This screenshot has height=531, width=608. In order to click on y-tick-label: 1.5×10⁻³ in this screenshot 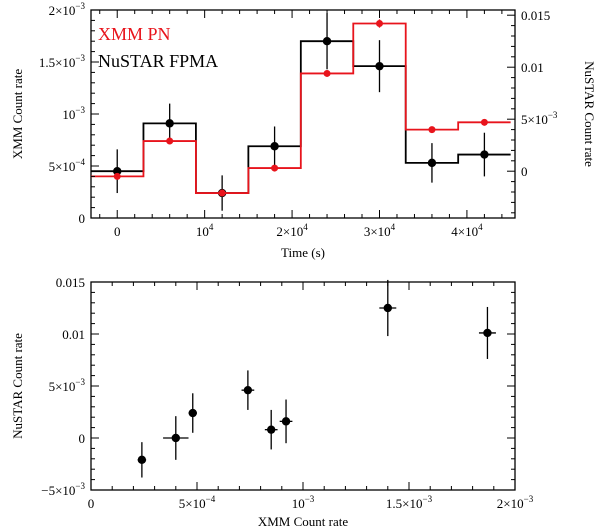, I will do `click(62, 61)`.